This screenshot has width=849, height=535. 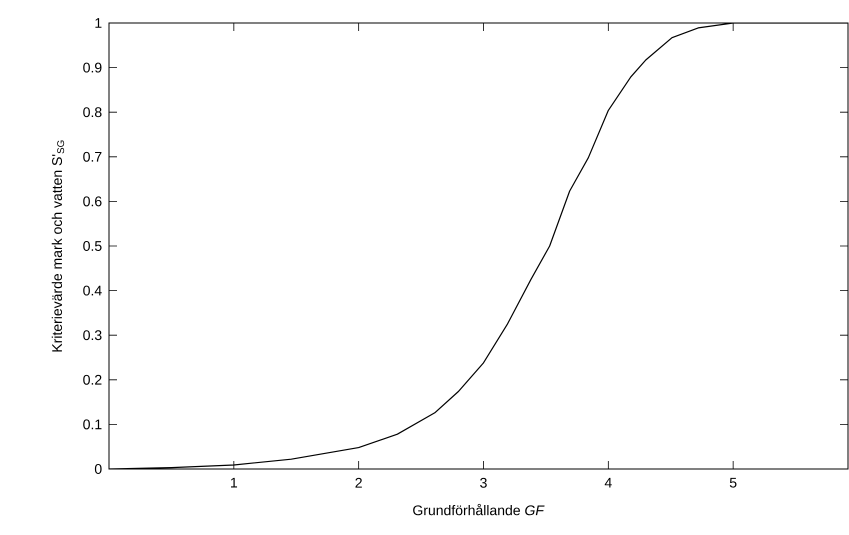 I want to click on x-tick-label: 4, so click(x=608, y=483).